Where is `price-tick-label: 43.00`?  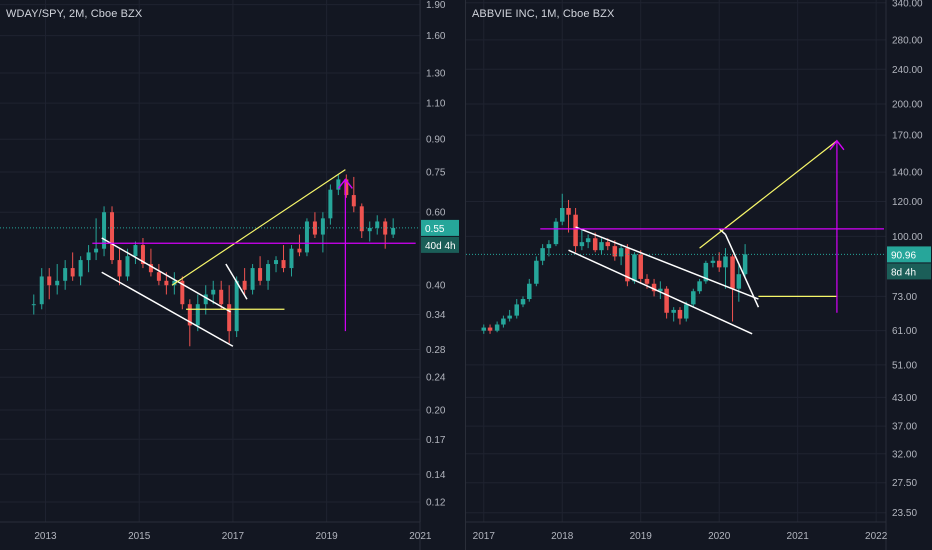 price-tick-label: 43.00 is located at coordinates (904, 398).